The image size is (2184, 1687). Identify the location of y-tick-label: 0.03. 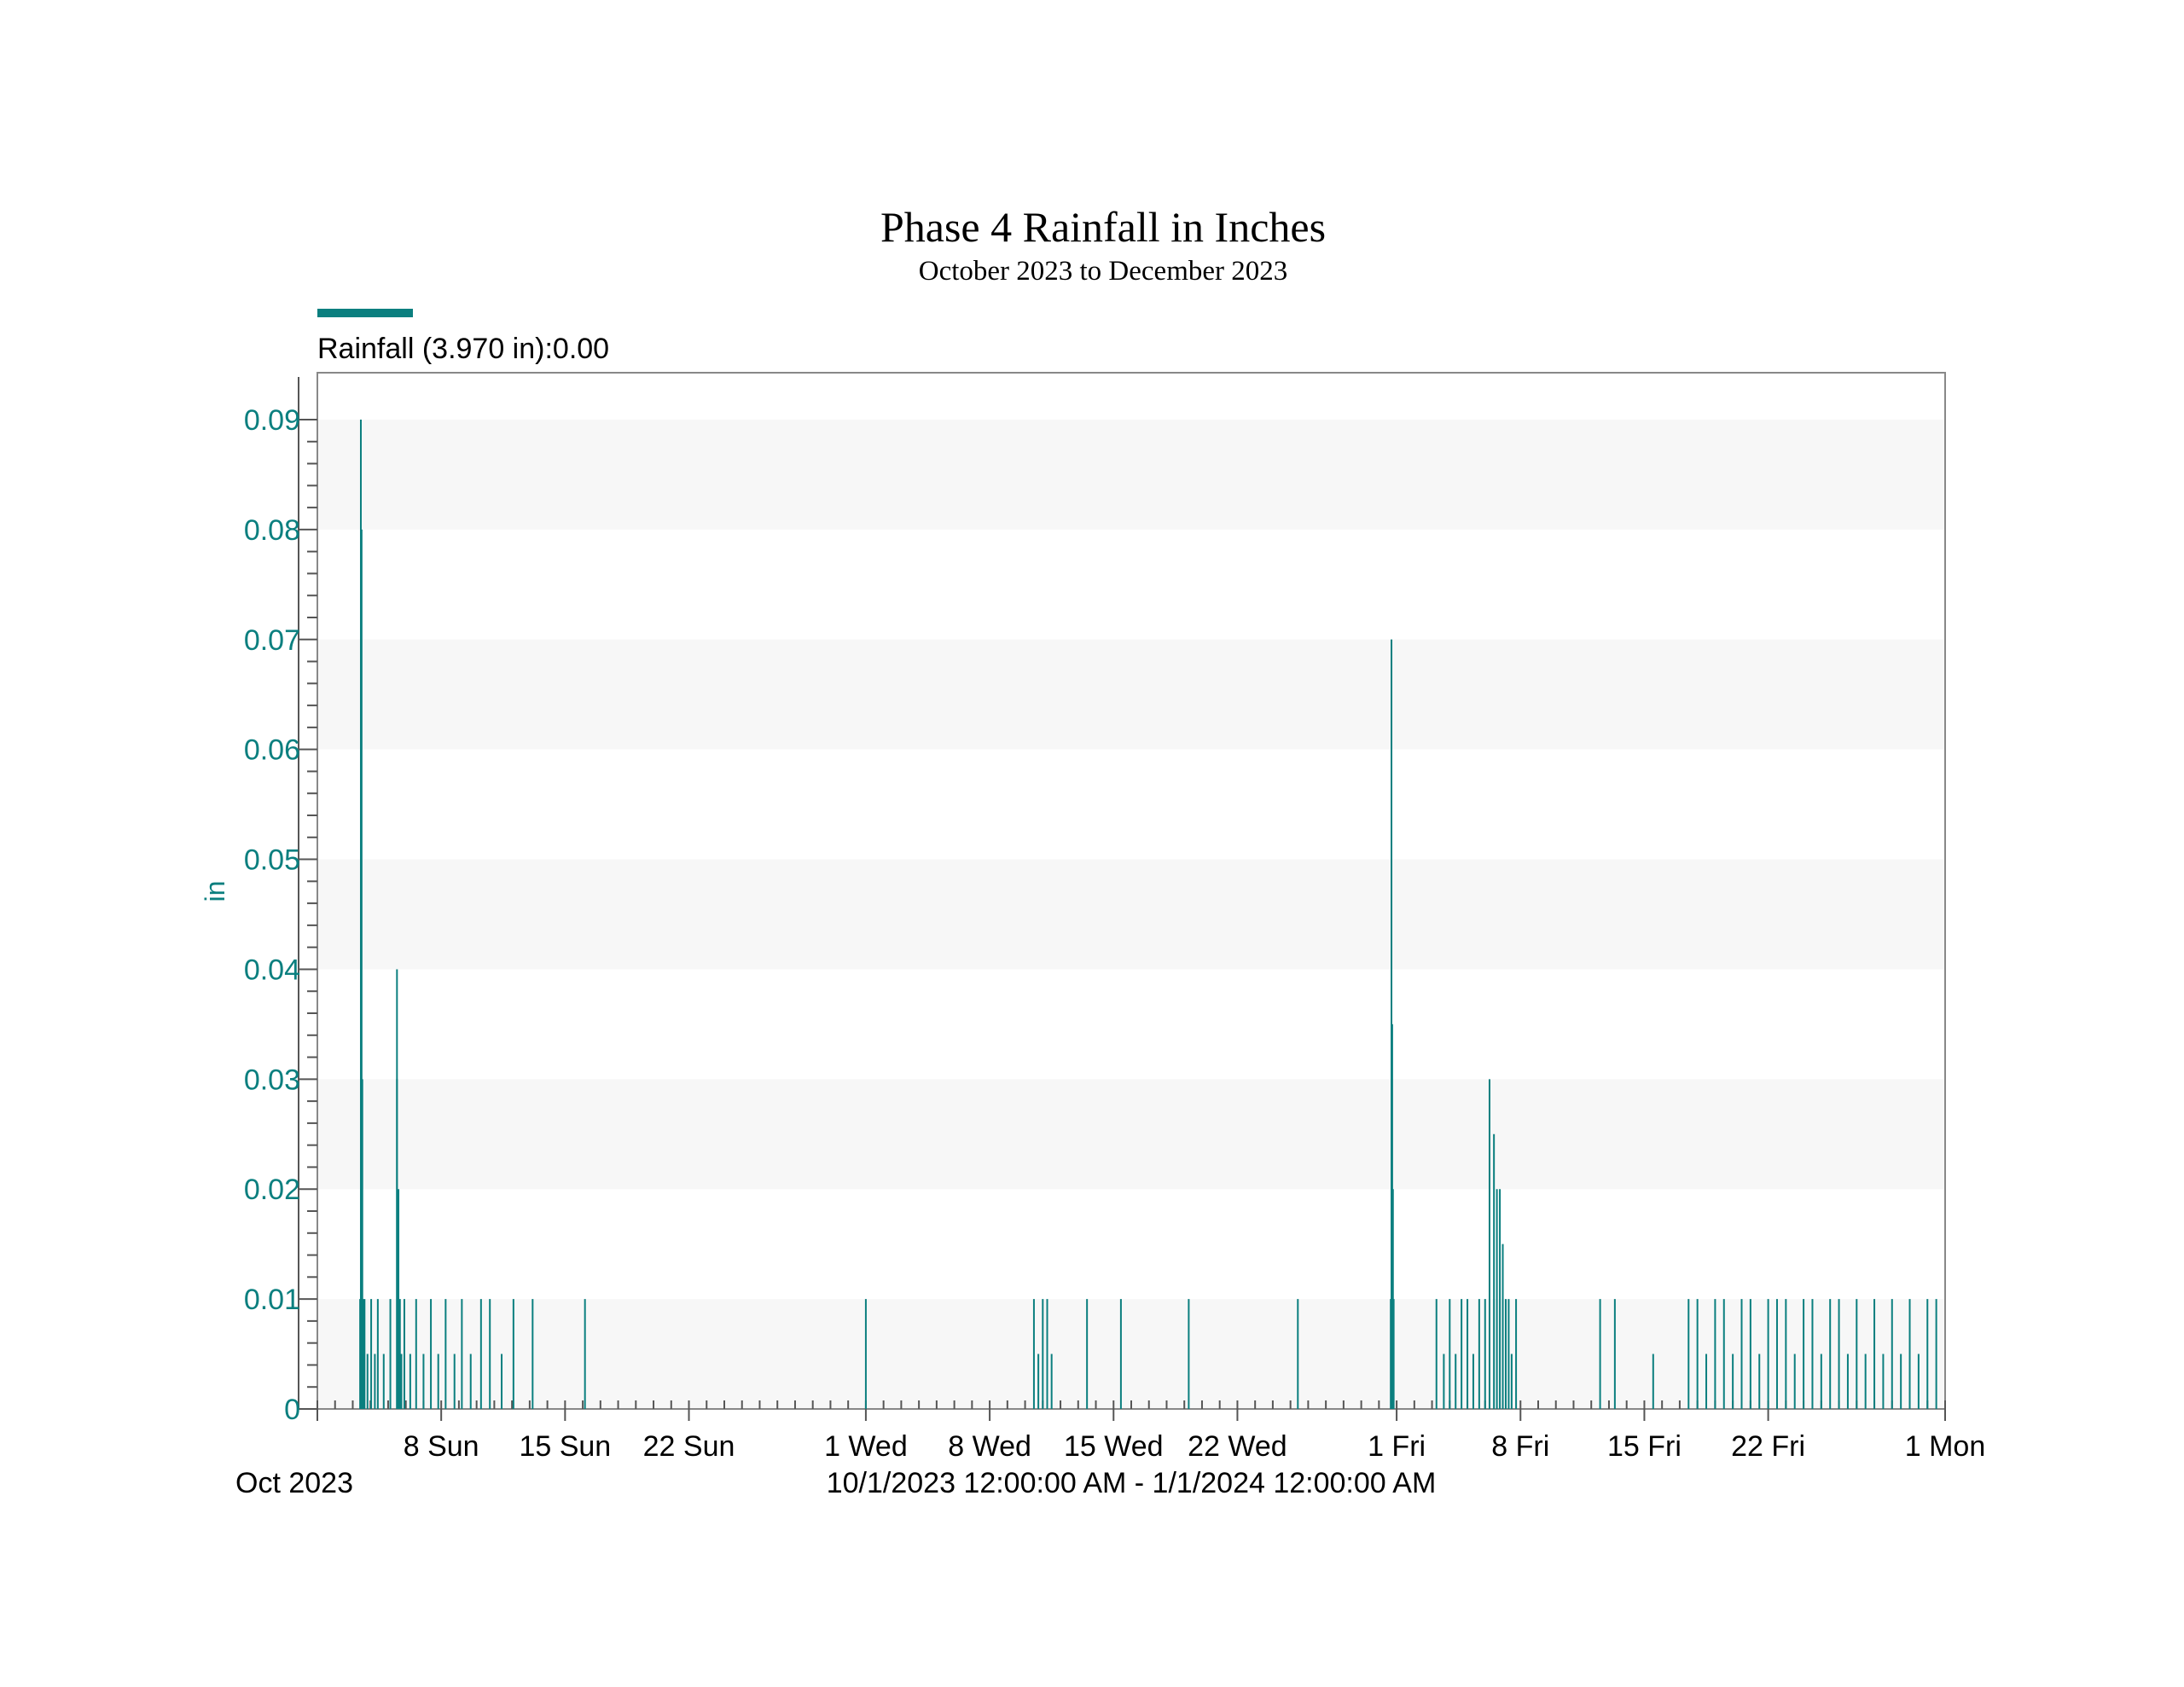
(272, 1080).